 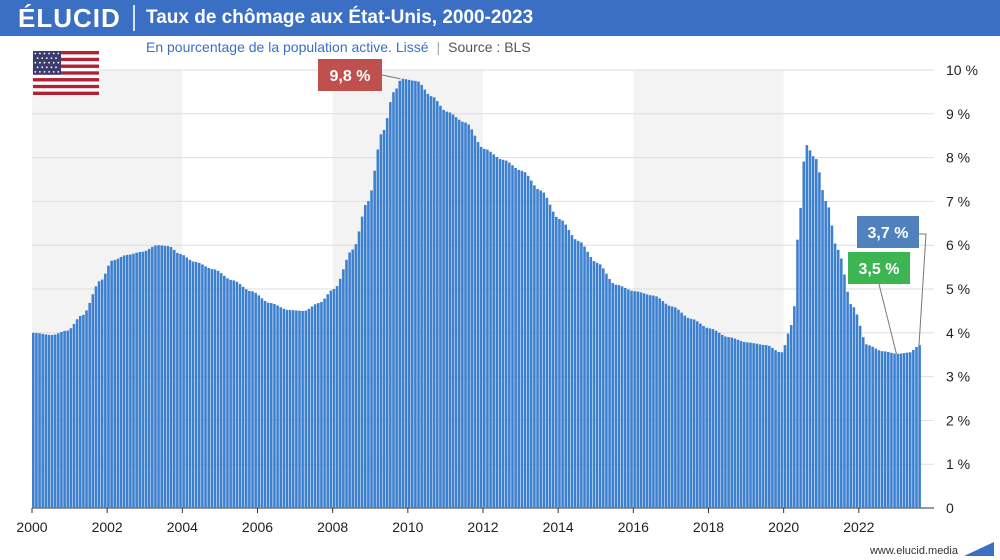 What do you see at coordinates (958, 333) in the screenshot?
I see `y-tick-label: 4 %` at bounding box center [958, 333].